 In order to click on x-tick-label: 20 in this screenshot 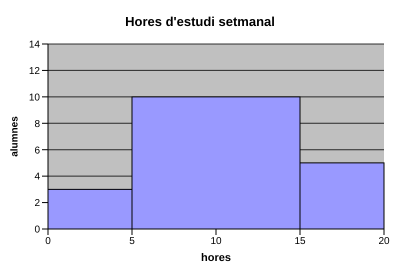, I will do `click(384, 242)`.